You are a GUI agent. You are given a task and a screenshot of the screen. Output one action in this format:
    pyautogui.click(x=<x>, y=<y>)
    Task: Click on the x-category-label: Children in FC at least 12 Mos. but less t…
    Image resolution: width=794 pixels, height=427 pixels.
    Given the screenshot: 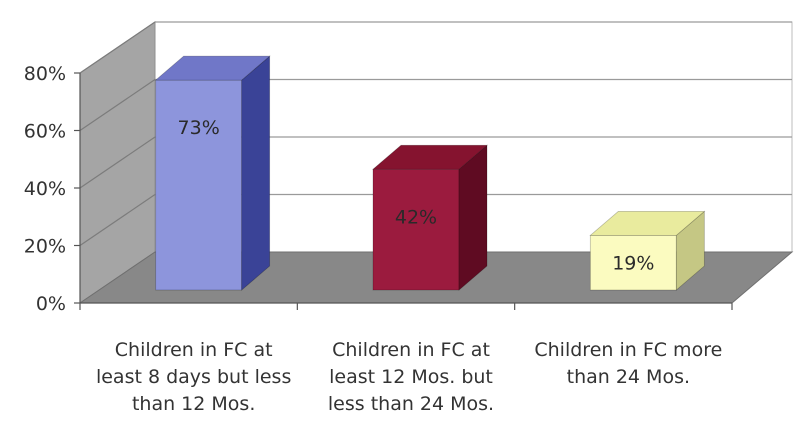 What is the action you would take?
    pyautogui.click(x=411, y=377)
    